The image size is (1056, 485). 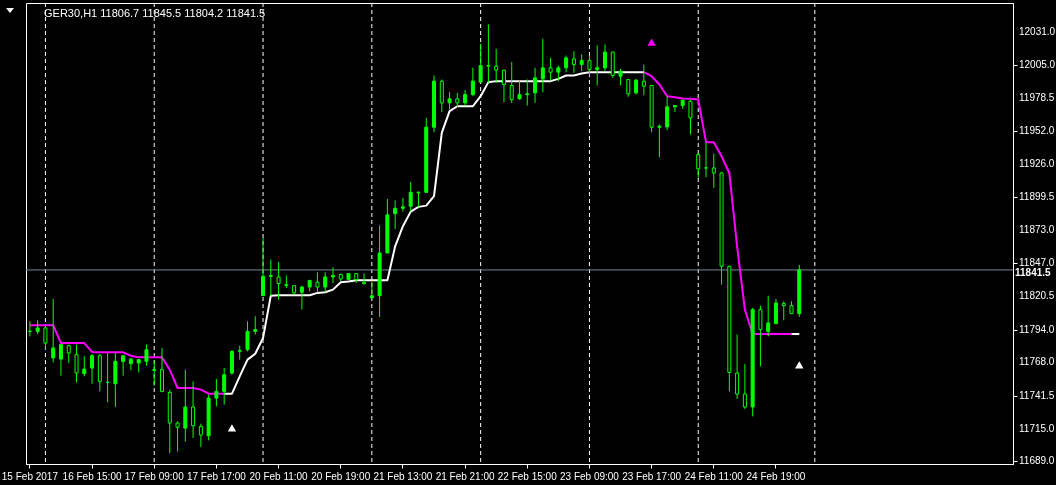 What do you see at coordinates (1037, 329) in the screenshot?
I see `y-tick-label: 11794.0` at bounding box center [1037, 329].